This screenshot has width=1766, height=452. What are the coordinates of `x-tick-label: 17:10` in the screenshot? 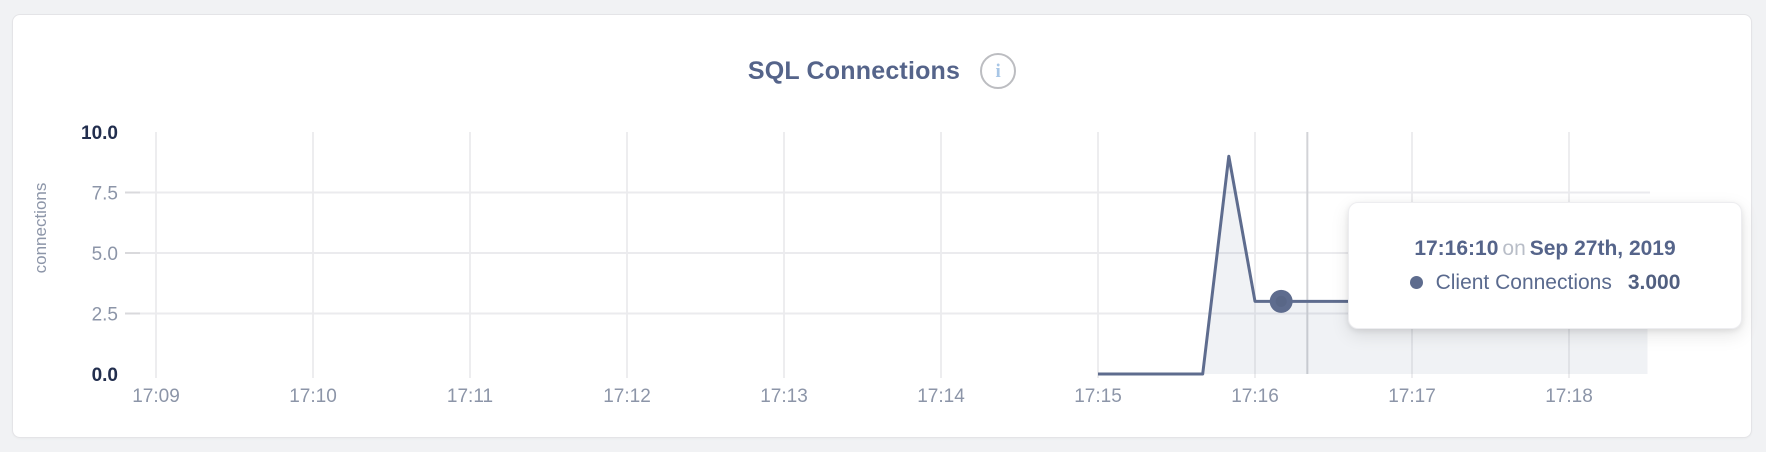 It's located at (313, 396).